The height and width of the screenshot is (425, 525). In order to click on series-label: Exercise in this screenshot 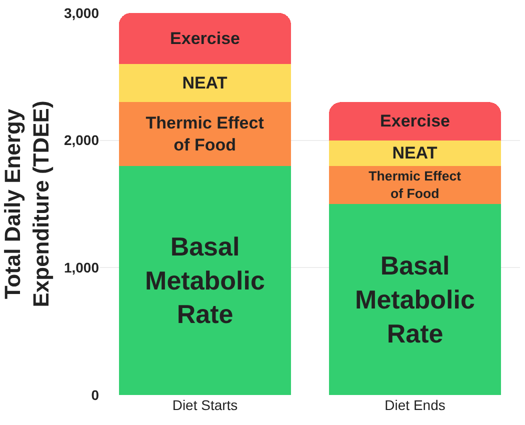, I will do `click(415, 121)`.